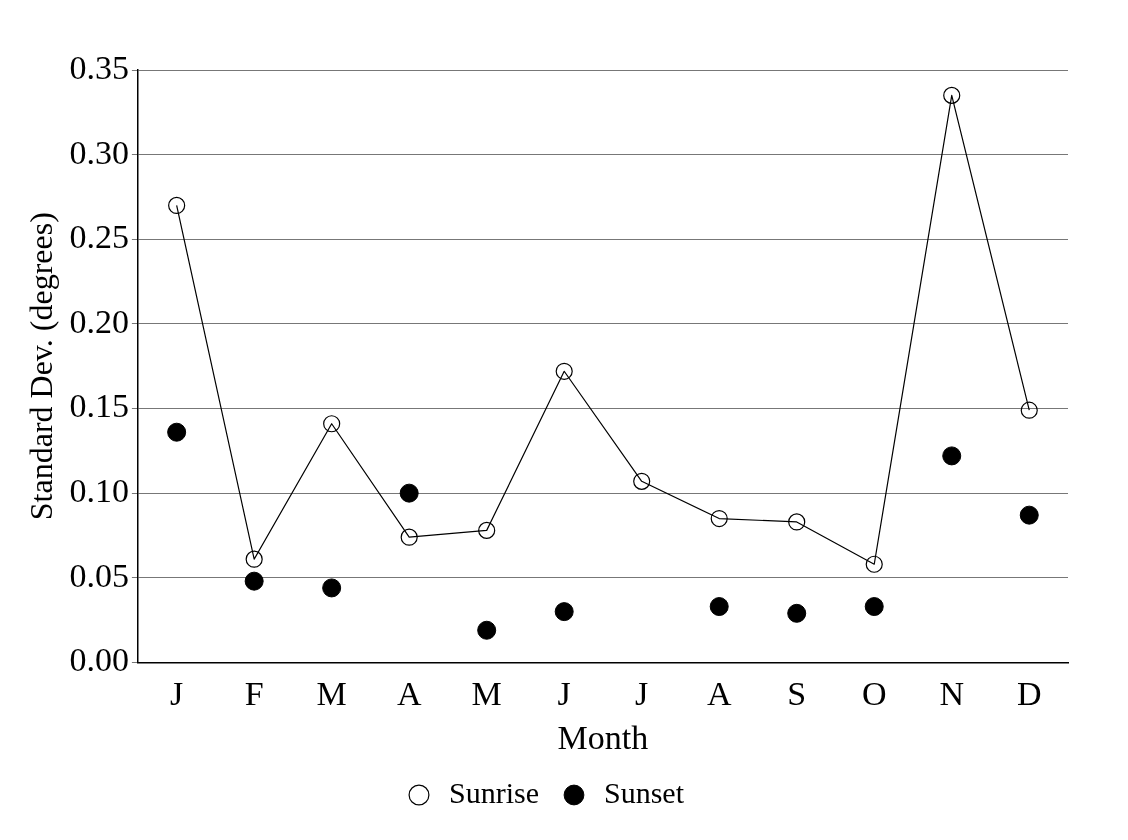  I want to click on y-tick-label: 0.35, so click(99, 67).